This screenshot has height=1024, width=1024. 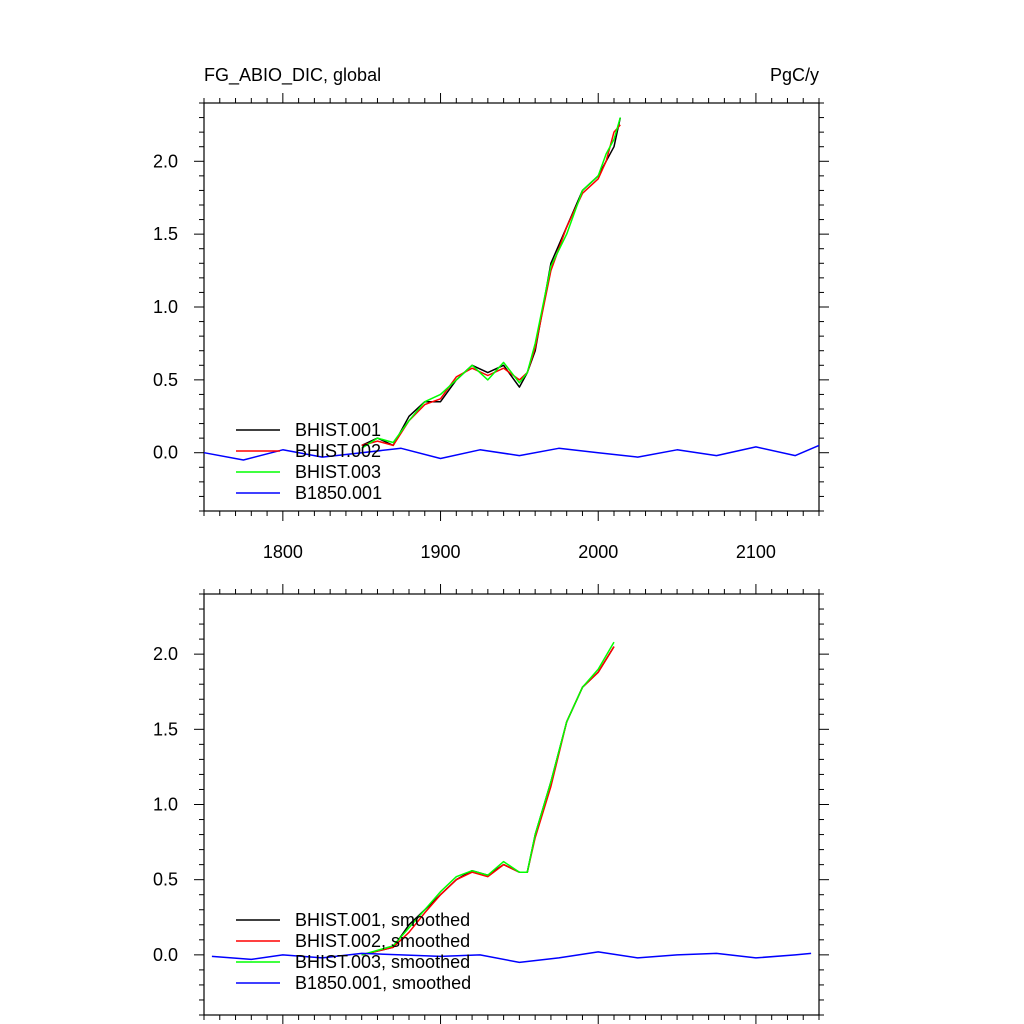 I want to click on legend-label: B1850.001, smoothed, so click(x=383, y=983).